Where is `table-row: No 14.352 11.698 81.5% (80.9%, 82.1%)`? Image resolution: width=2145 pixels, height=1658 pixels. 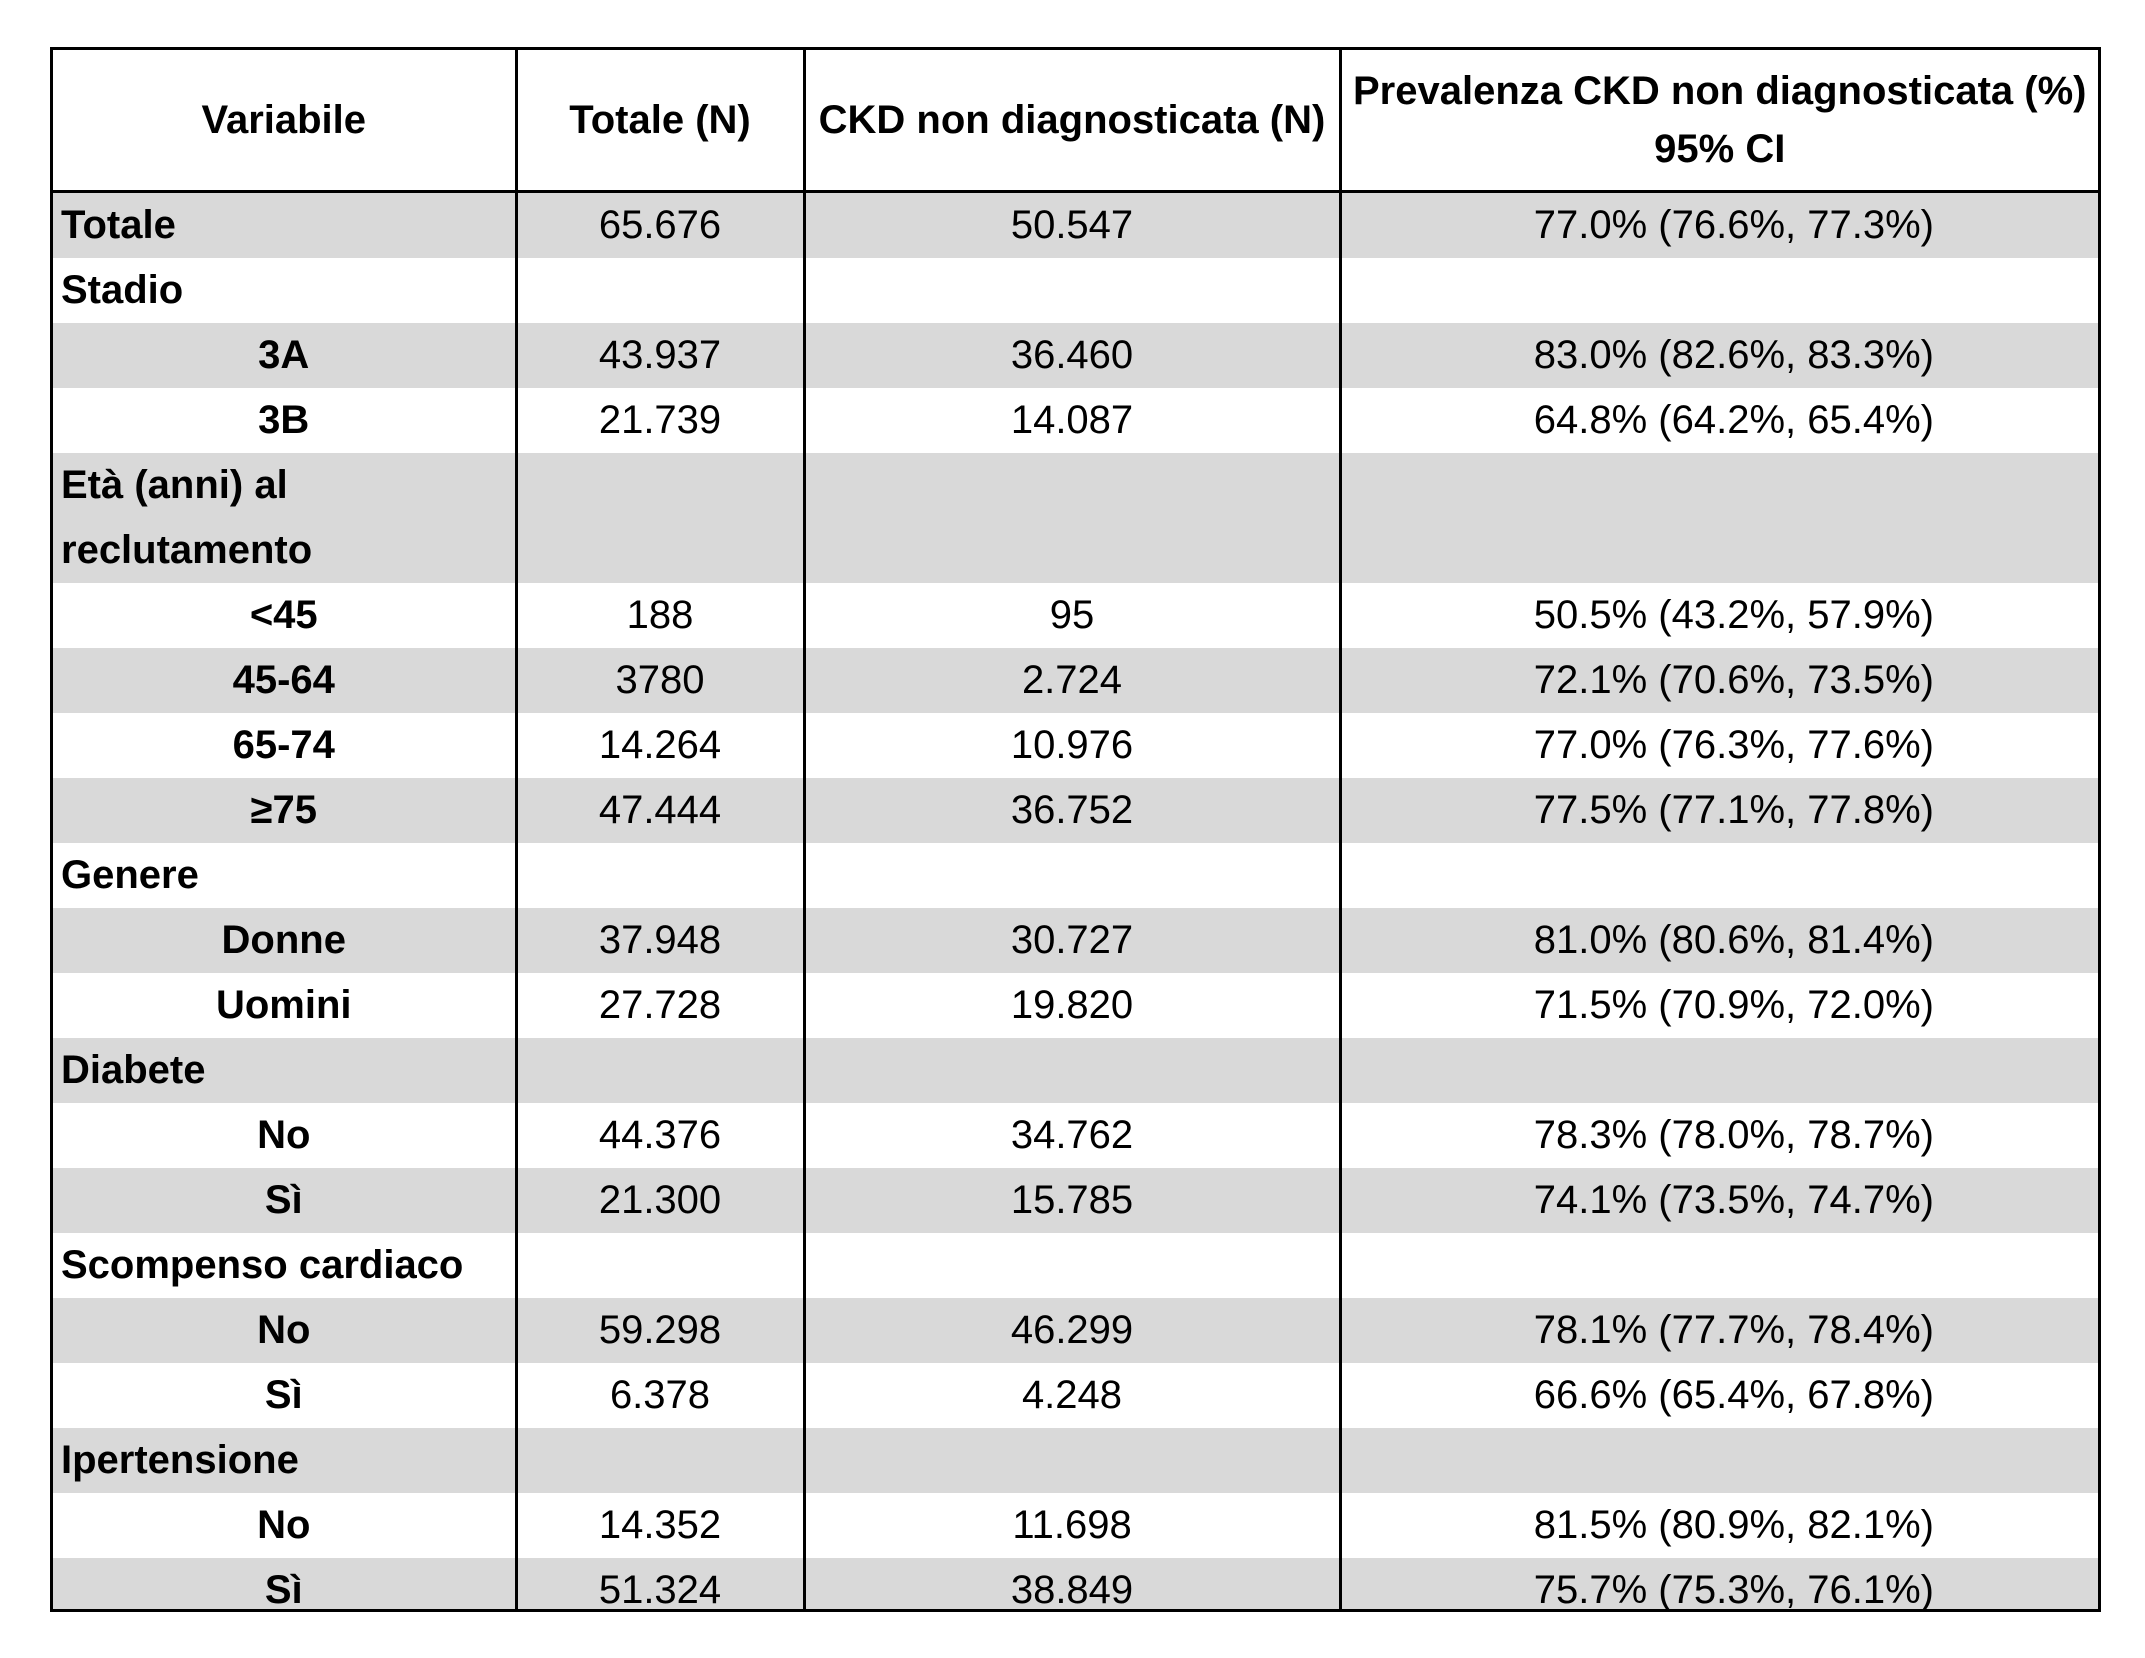
table-row: No 14.352 11.698 81.5% (80.9%, 82.1%) is located at coordinates (1075, 1525).